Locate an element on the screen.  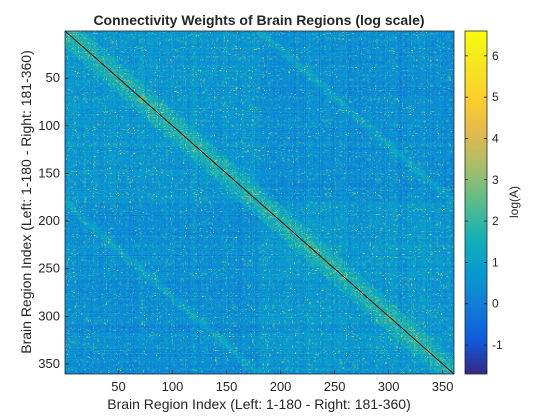
y-tick-label: 350 is located at coordinates (49, 363).